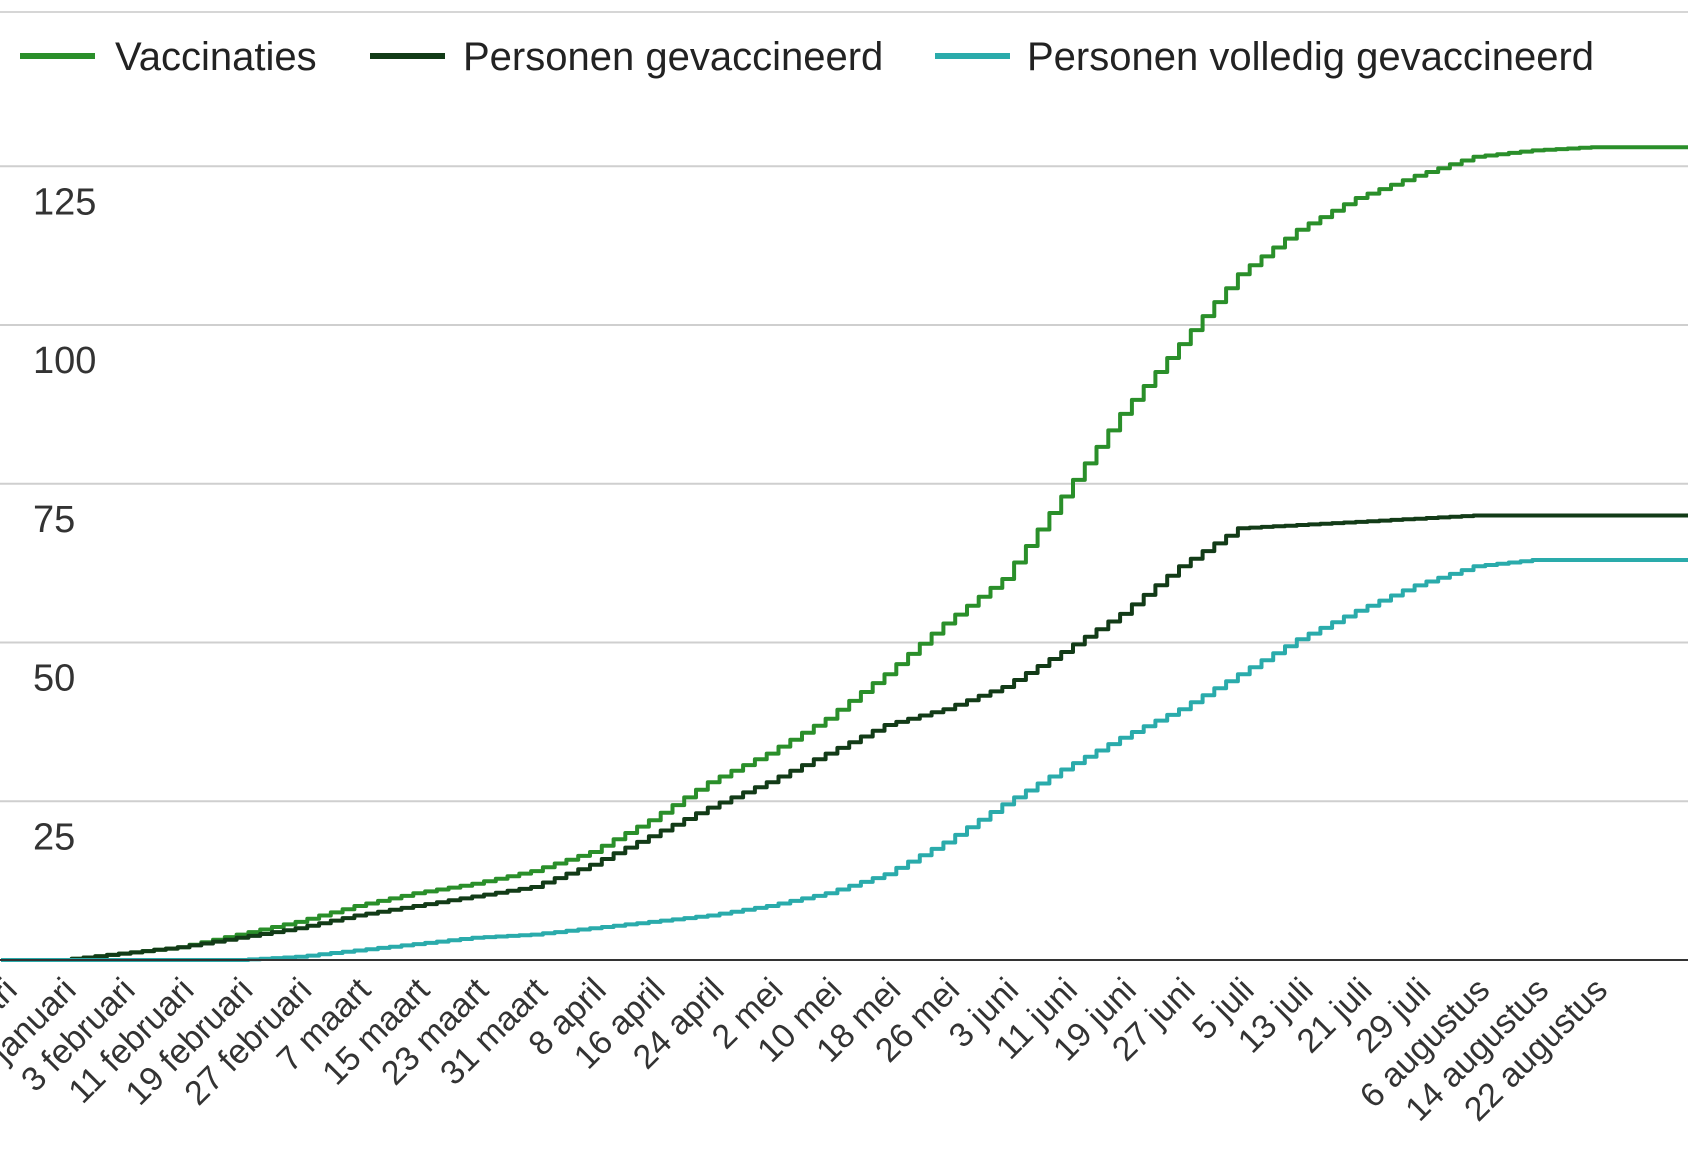 The image size is (1688, 1165). I want to click on legend-label-personen-volledig-gevaccineerd: Personen volledig gevaccineerd, so click(1310, 57).